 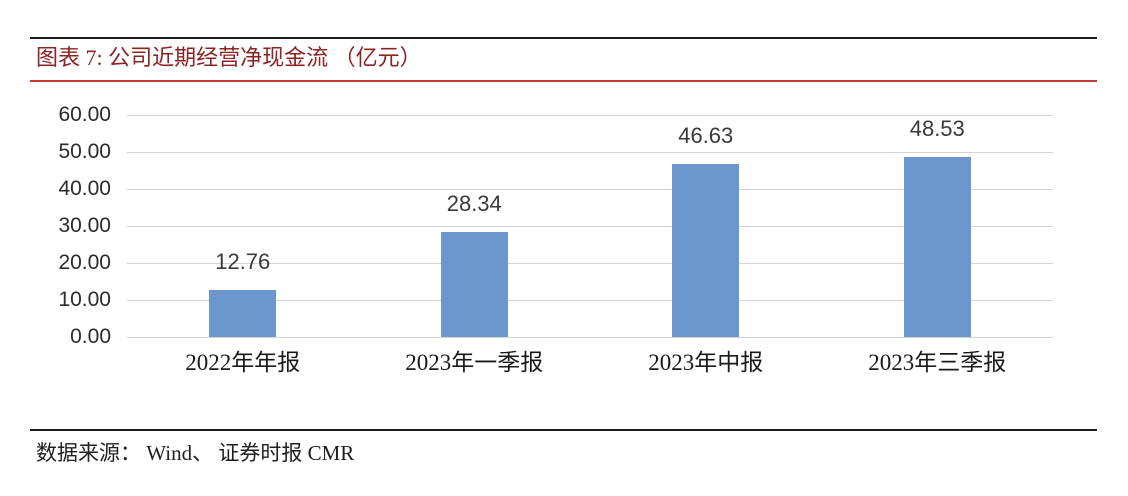 What do you see at coordinates (474, 362) in the screenshot?
I see `x-axis-category-label: 2023年一季报` at bounding box center [474, 362].